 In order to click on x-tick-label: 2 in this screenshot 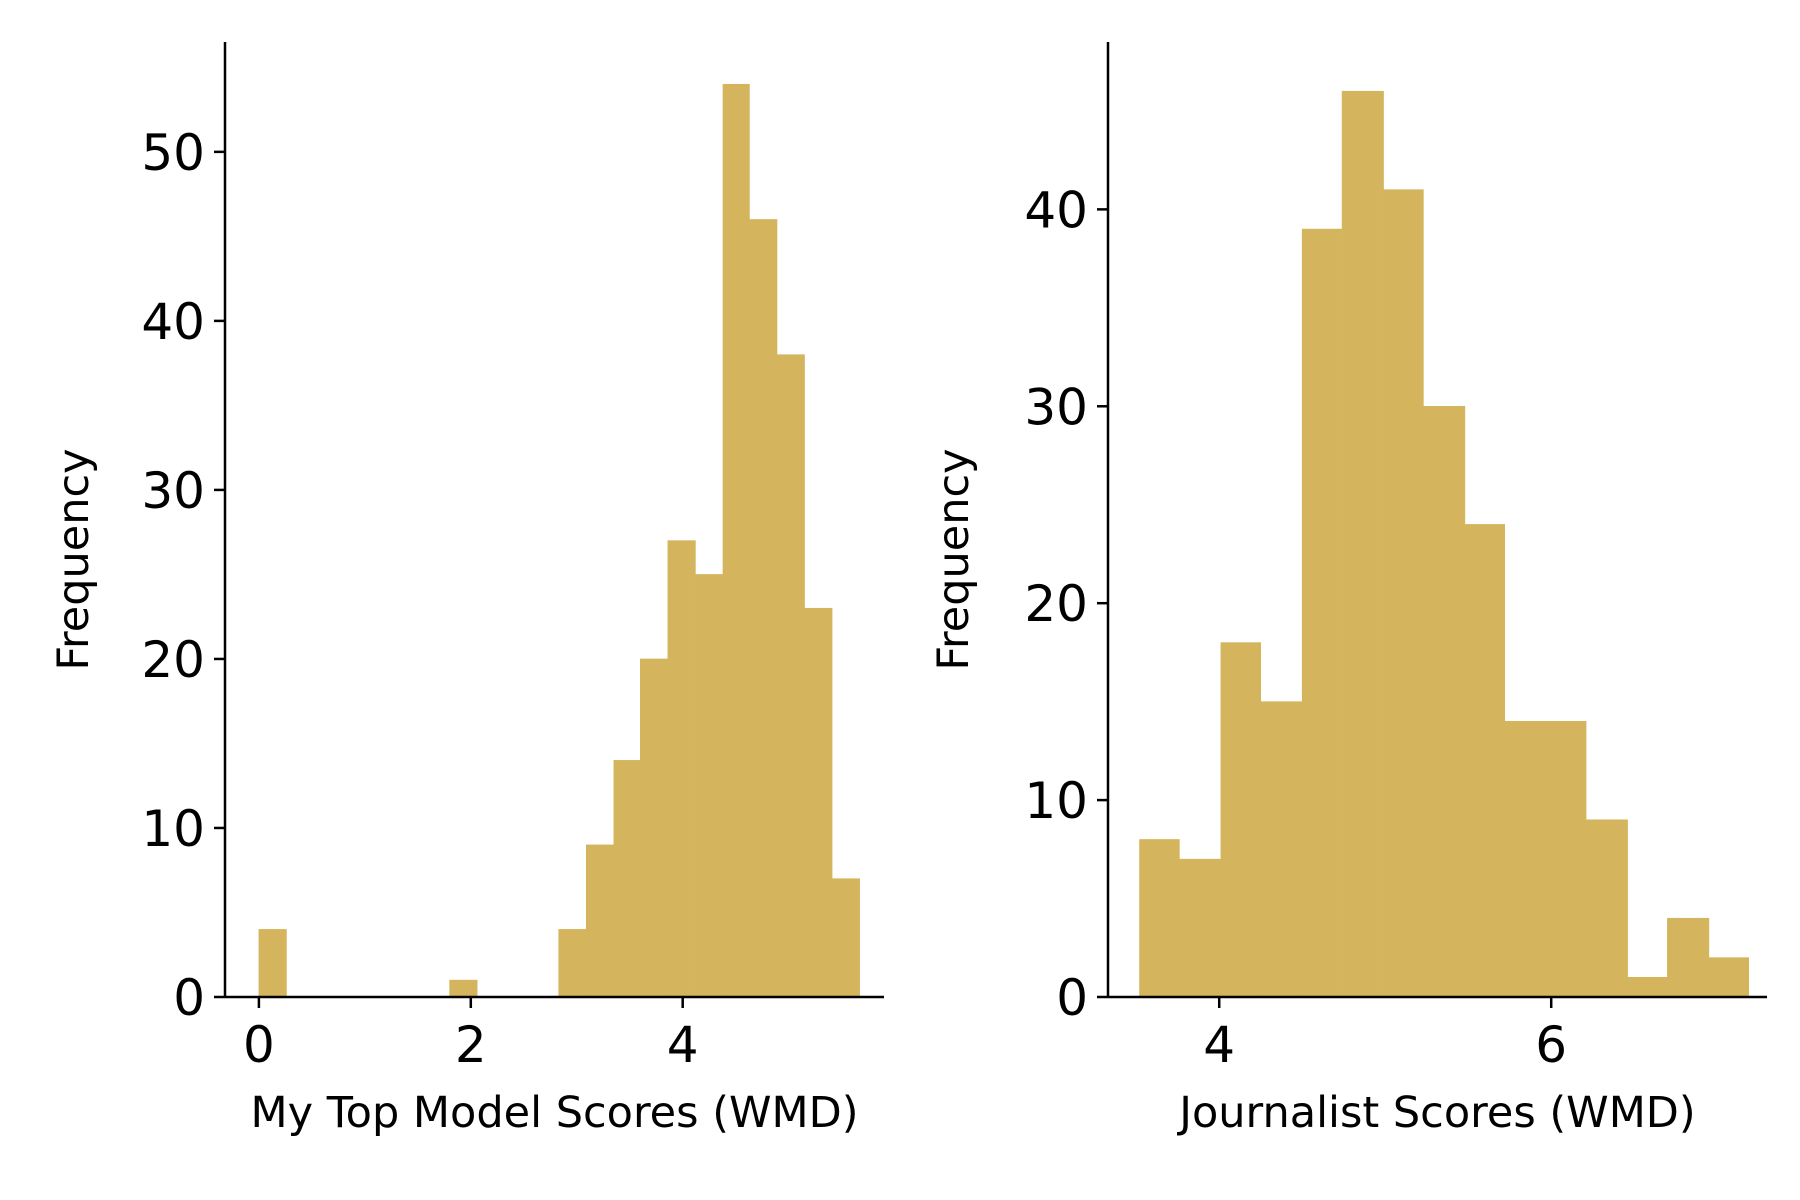, I will do `click(471, 1045)`.